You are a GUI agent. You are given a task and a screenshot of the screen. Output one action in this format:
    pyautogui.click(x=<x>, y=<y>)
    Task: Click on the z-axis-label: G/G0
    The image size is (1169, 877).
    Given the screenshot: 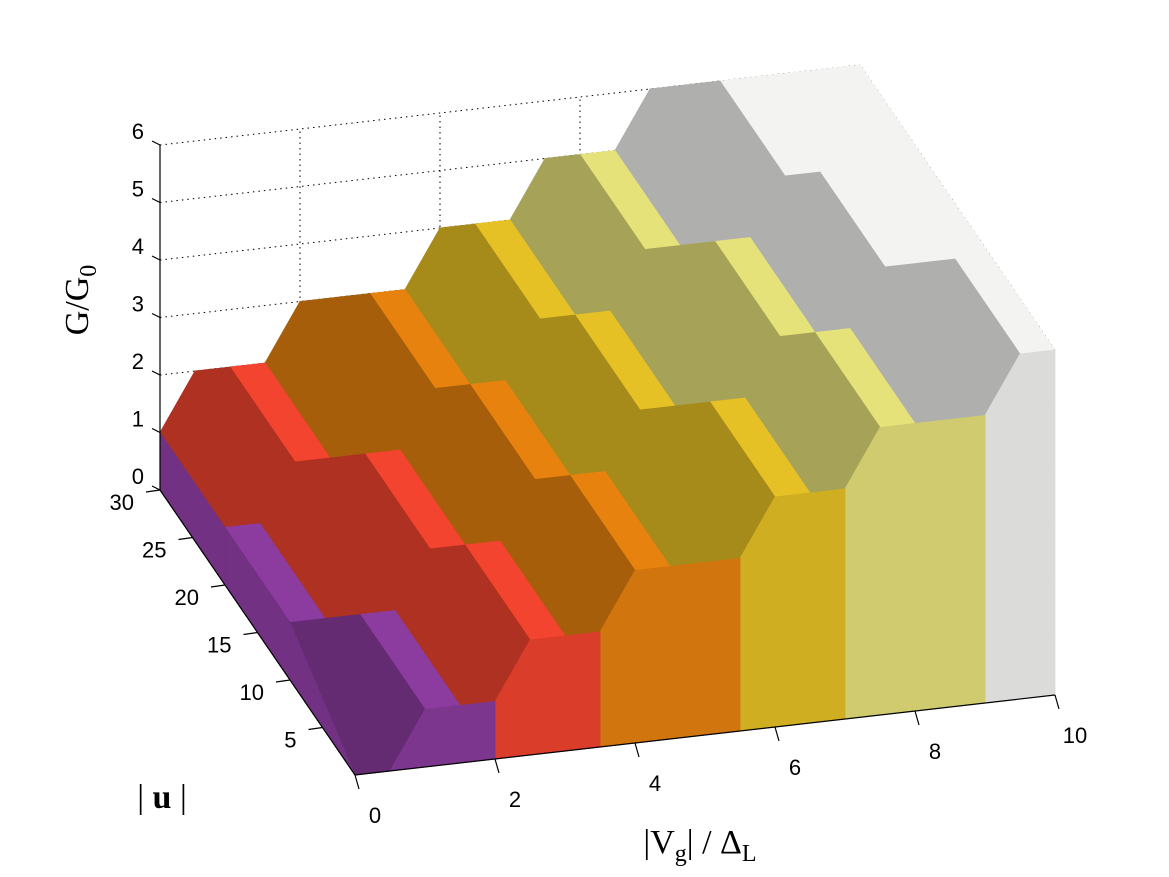 What is the action you would take?
    pyautogui.click(x=80, y=300)
    